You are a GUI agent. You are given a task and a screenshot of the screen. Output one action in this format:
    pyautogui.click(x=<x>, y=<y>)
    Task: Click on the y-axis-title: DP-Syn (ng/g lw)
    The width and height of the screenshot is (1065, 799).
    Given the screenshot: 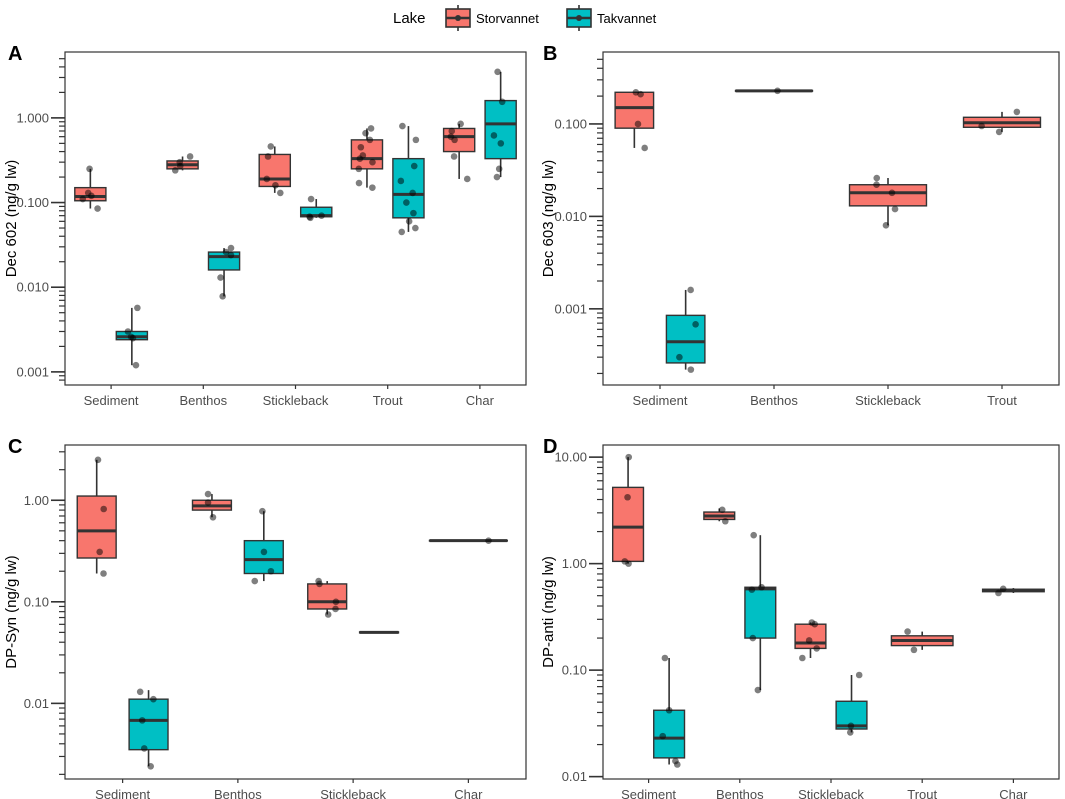 What is the action you would take?
    pyautogui.click(x=11, y=611)
    